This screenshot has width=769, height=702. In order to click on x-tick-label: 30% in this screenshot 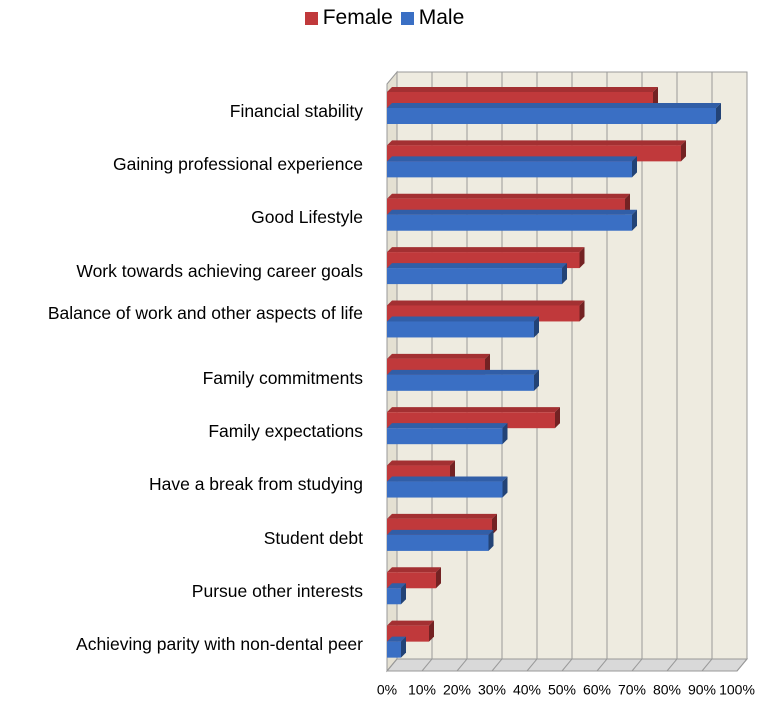, I will do `click(492, 690)`.